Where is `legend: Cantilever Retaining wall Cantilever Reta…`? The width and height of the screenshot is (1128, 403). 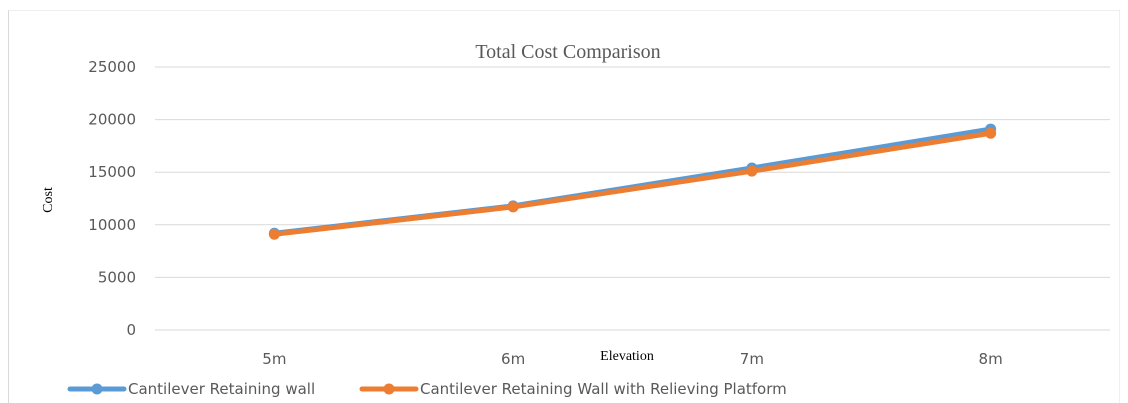
legend: Cantilever Retaining wall Cantilever Reta… is located at coordinates (427, 389).